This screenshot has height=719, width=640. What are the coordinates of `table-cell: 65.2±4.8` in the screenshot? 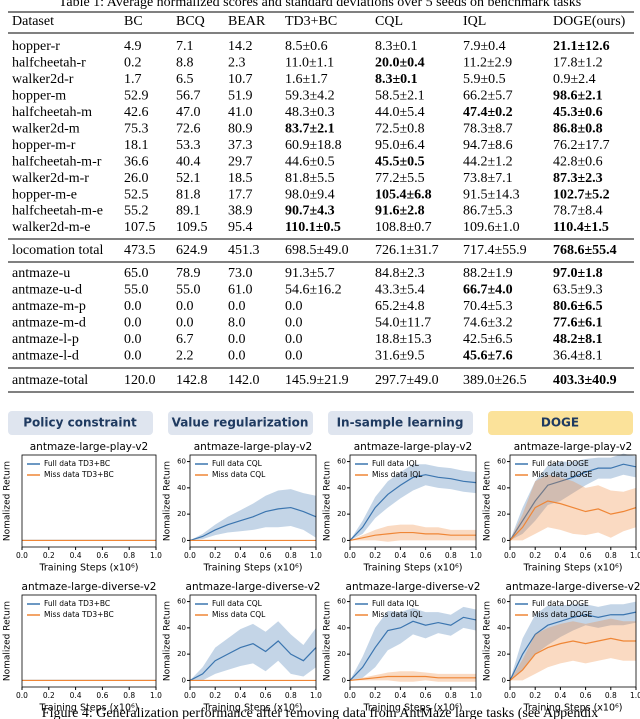 It's located at (400, 306).